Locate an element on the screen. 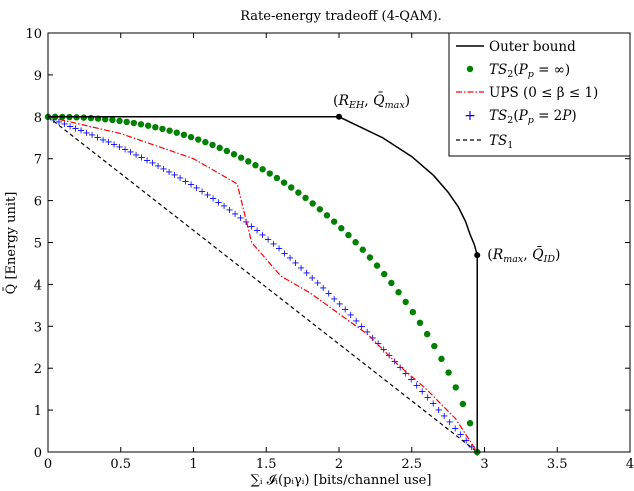  annotation-point-reh is located at coordinates (339, 116).